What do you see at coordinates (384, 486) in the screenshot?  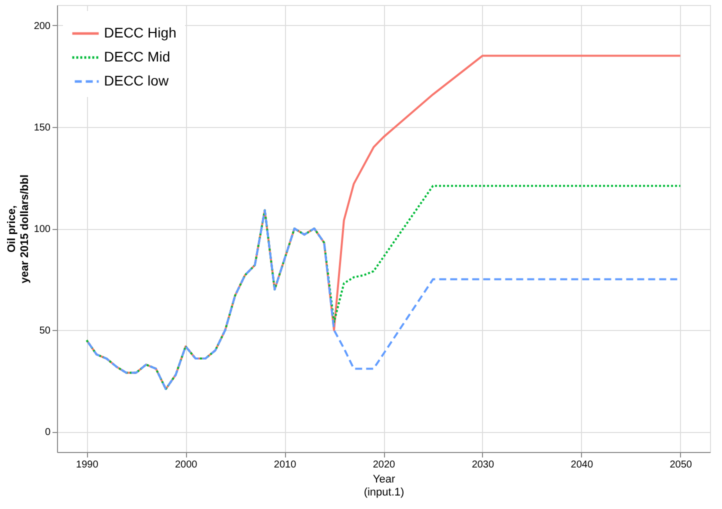 I see `x-axis-title: Year (input.1)` at bounding box center [384, 486].